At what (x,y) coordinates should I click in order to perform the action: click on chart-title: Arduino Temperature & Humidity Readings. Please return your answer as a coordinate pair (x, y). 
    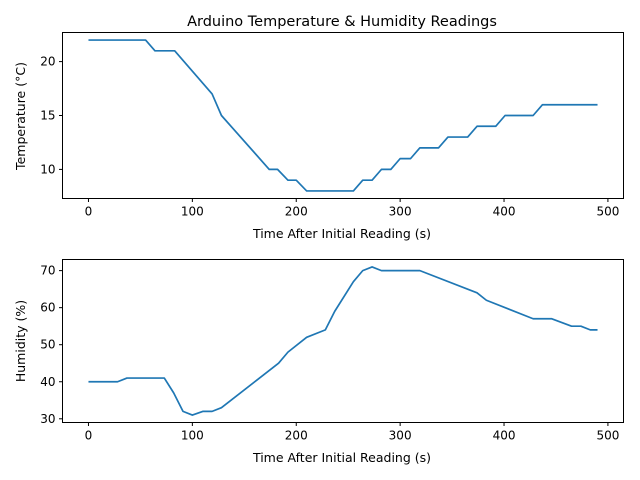
    Looking at the image, I should click on (342, 22).